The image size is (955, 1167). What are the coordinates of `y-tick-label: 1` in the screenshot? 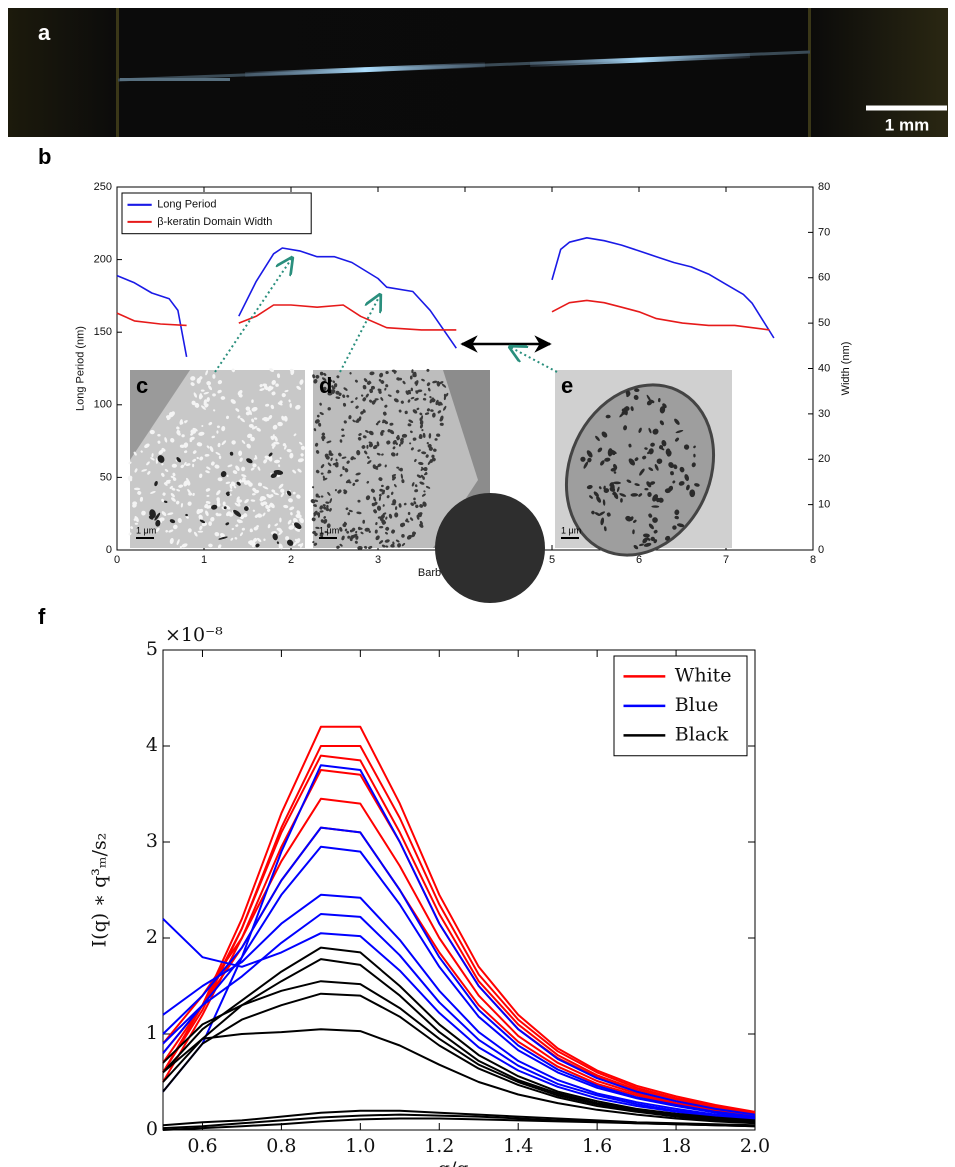 It's located at (152, 1033).